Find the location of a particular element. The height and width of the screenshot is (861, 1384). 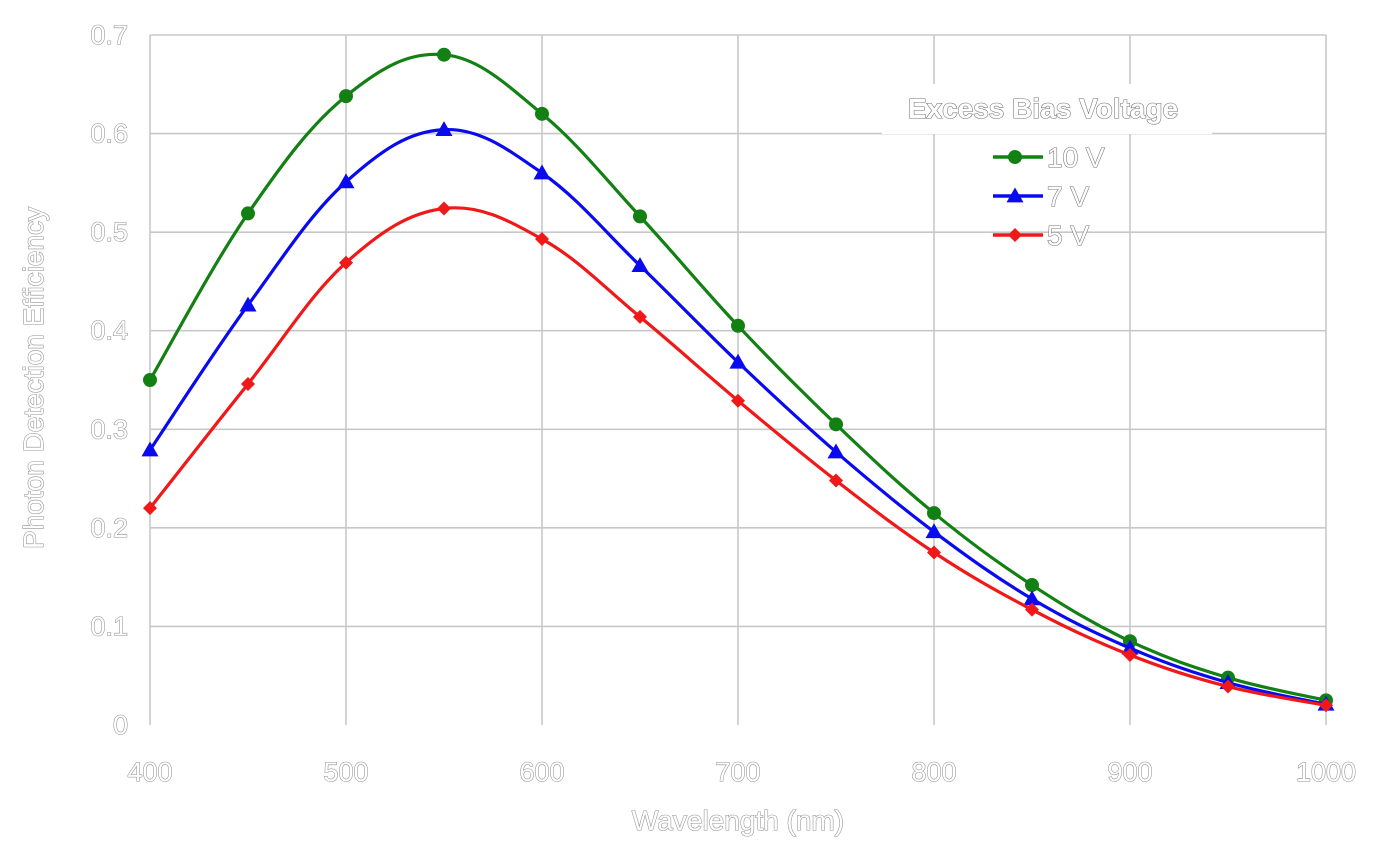

y-axis-ticks: 0 0.1 0.2 0.3 0.4 0.5 0.6 0.7 is located at coordinates (109, 379).